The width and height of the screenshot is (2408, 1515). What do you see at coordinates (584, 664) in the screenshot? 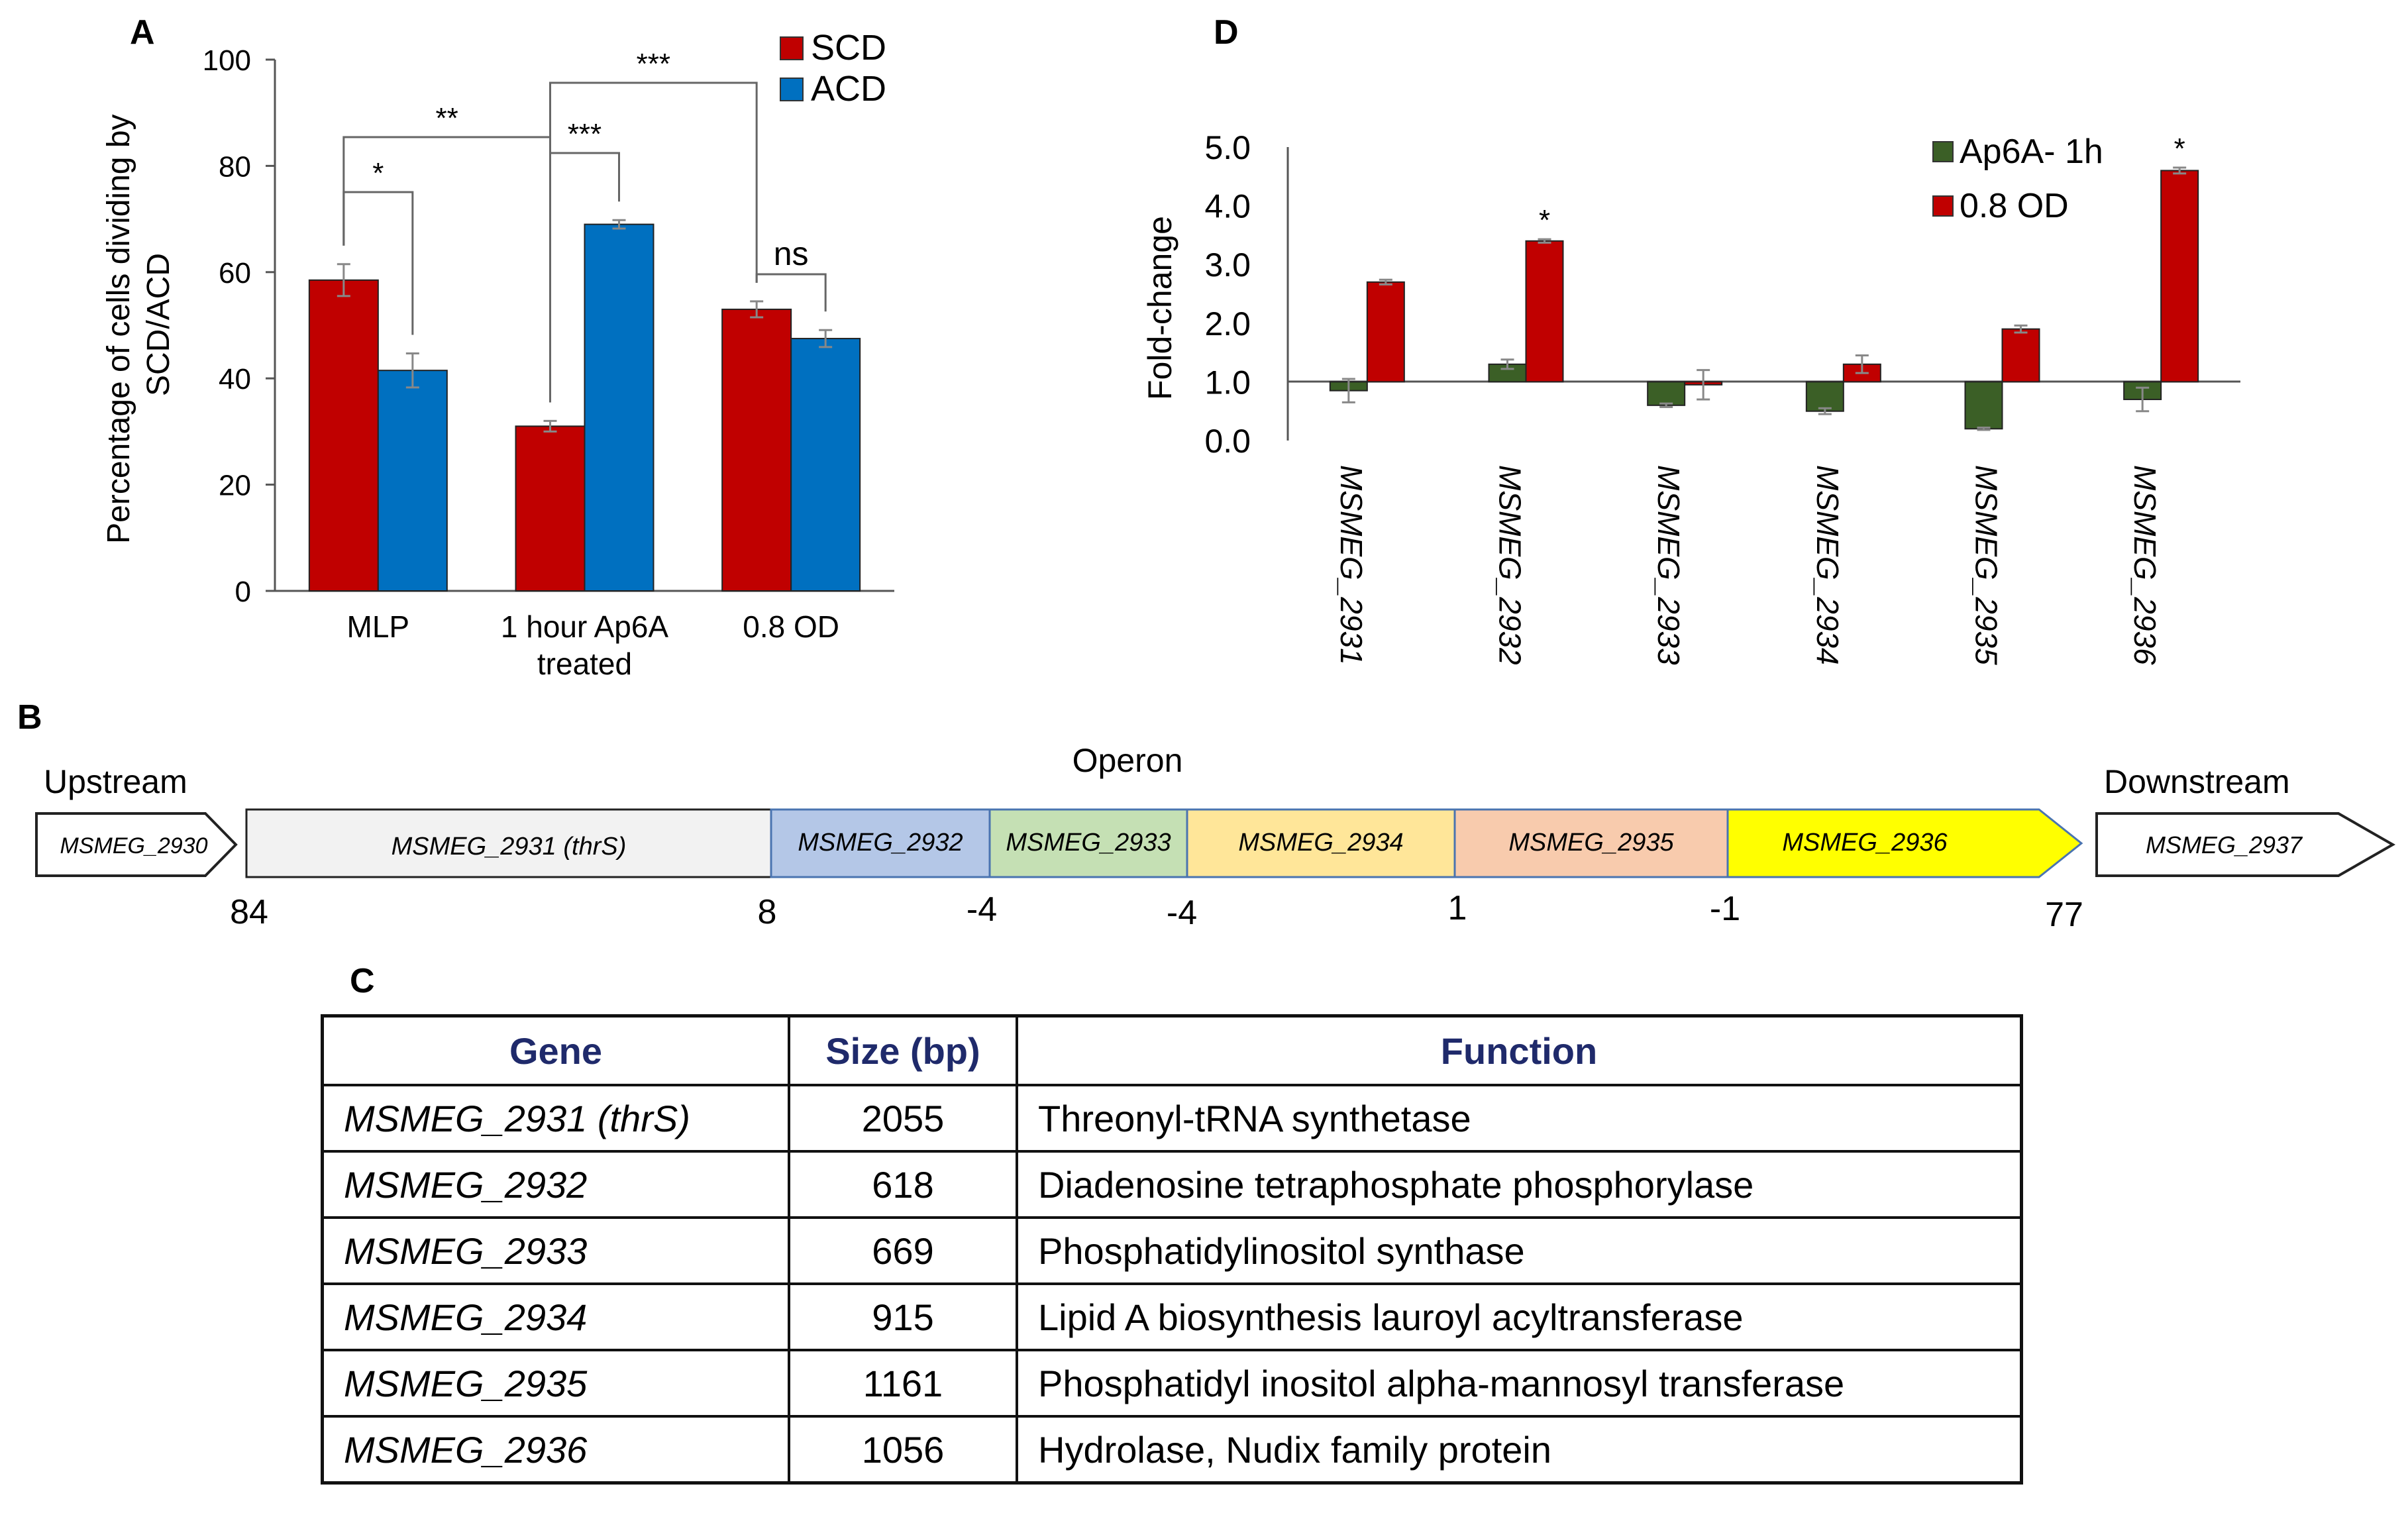
I see `x-category-label: treated` at bounding box center [584, 664].